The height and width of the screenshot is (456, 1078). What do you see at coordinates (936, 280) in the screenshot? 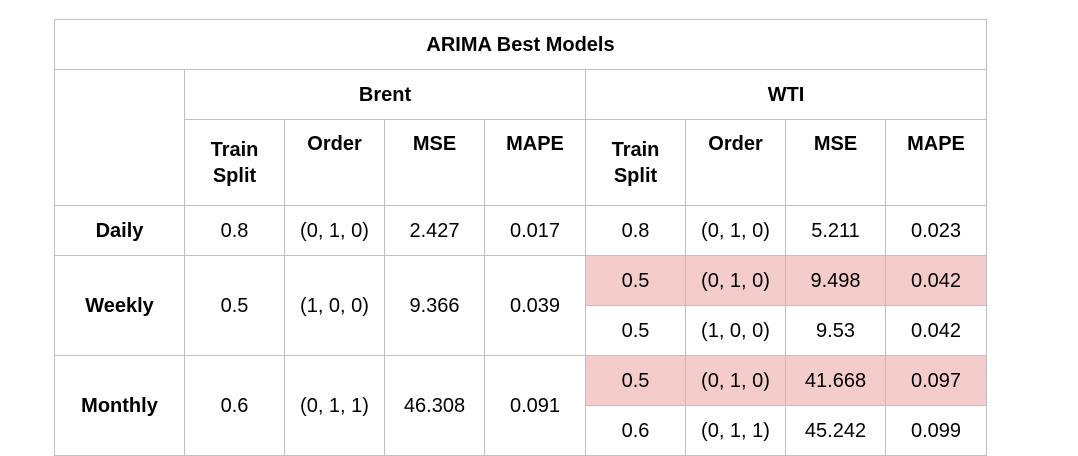
I see `highlighted-cell: 0.042` at bounding box center [936, 280].